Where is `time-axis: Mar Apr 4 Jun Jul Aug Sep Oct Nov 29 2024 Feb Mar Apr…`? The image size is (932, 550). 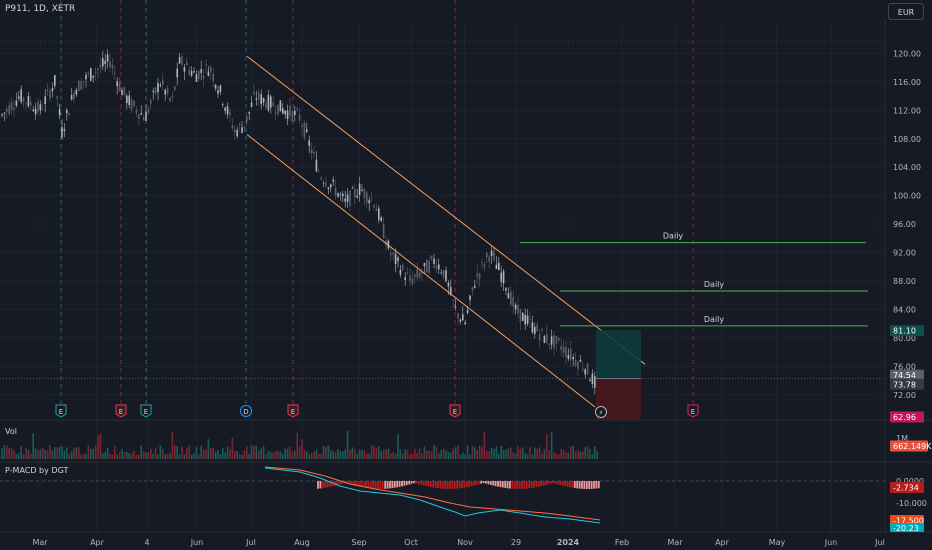 time-axis: Mar Apr 4 Jun Jul Aug Sep Oct Nov 29 2024 Feb Mar Apr… is located at coordinates (458, 542).